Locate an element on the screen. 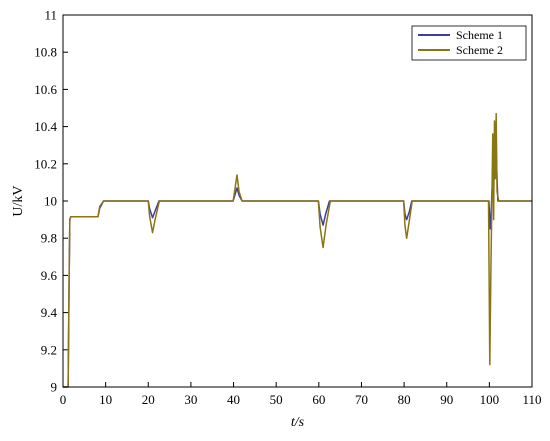  y-tick-label: 10.6 is located at coordinates (45, 89).